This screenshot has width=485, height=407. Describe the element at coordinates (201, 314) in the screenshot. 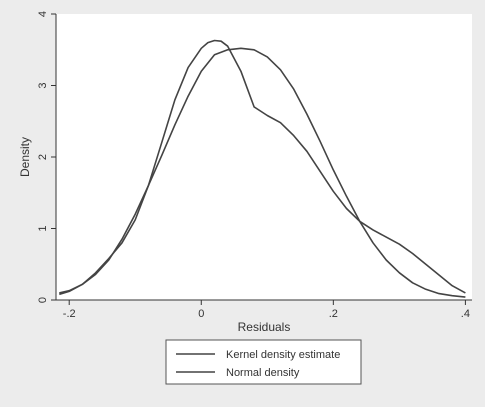

I see `x-tick-label: 0` at that location.